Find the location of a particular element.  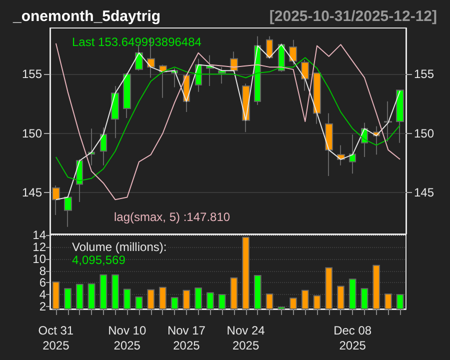

y-tick-label: 145 is located at coordinates (32, 193).